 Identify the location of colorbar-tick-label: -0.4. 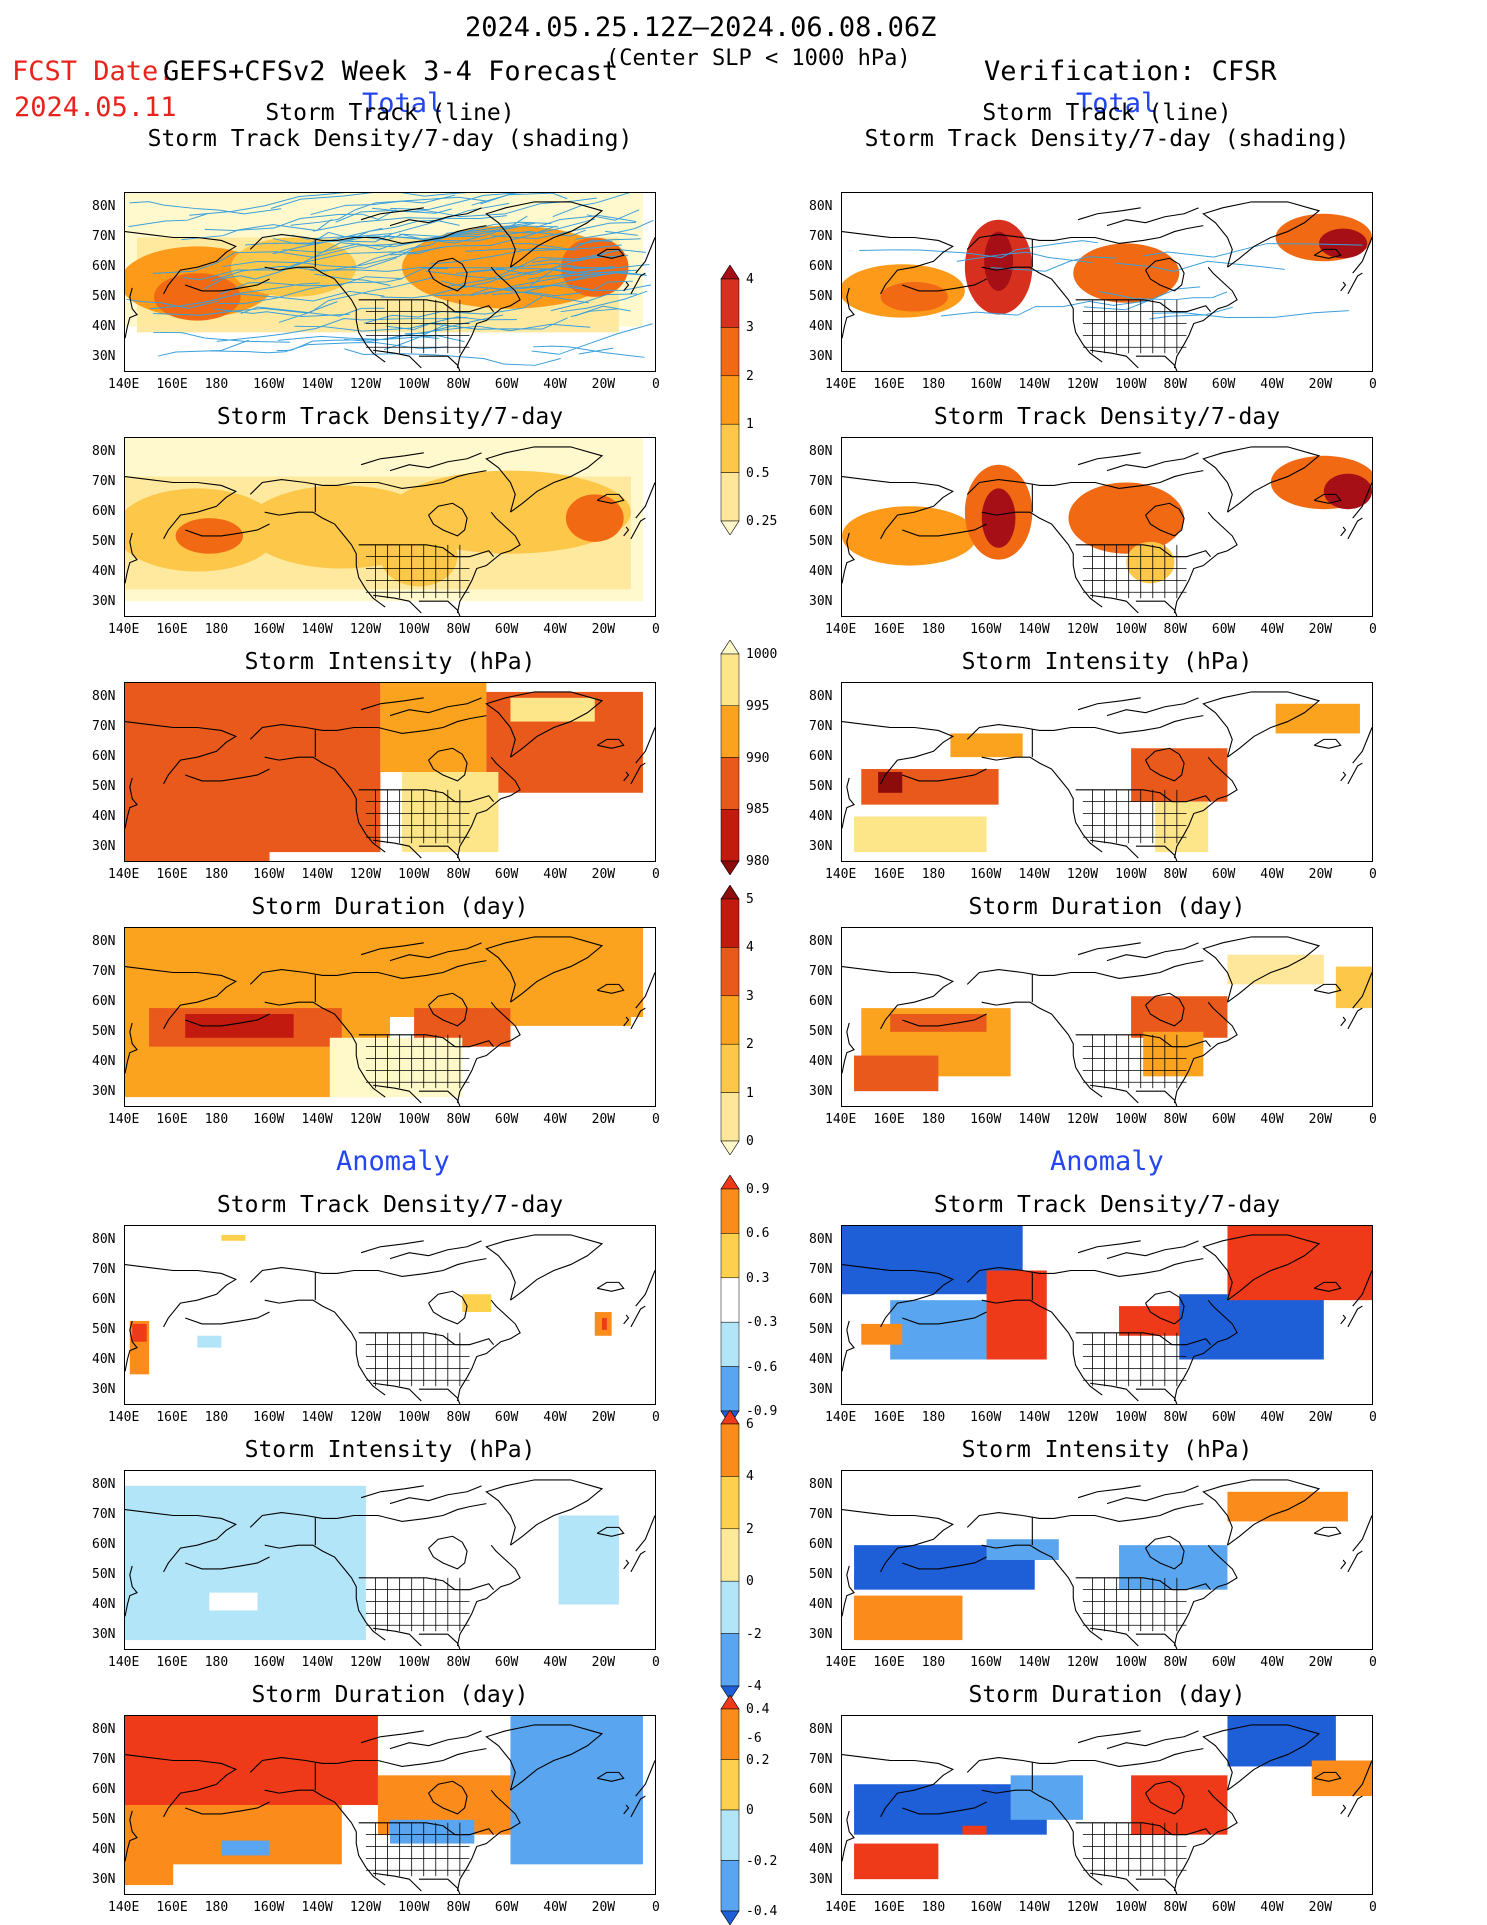
(762, 1911).